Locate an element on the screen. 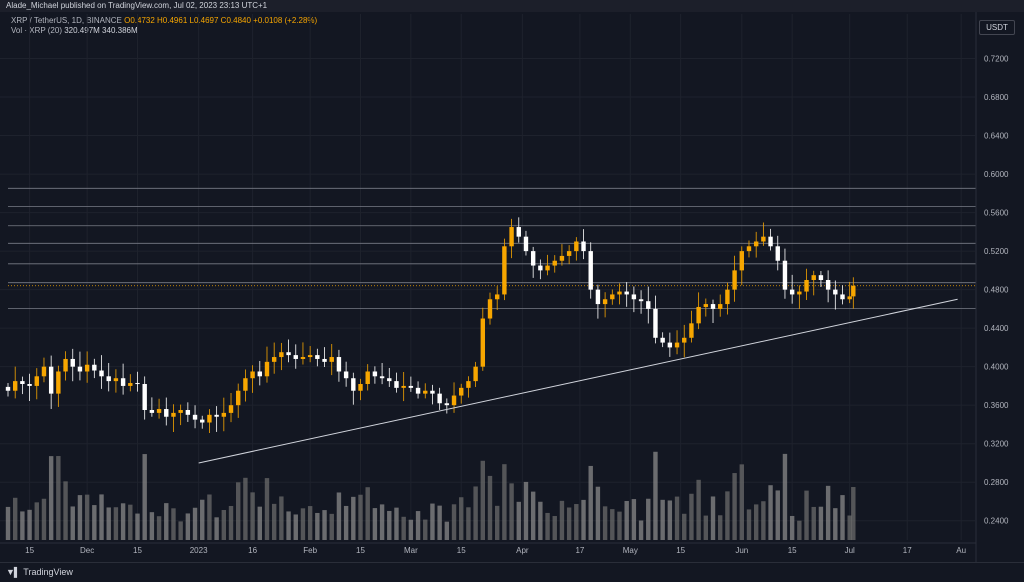  currency-selector: USDT is located at coordinates (997, 27).